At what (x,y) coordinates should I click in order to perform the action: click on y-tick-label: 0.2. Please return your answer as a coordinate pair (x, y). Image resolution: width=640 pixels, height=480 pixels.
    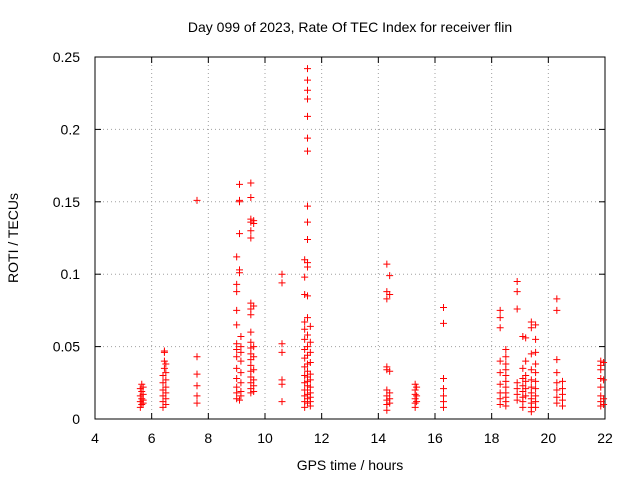
    Looking at the image, I should click on (71, 129).